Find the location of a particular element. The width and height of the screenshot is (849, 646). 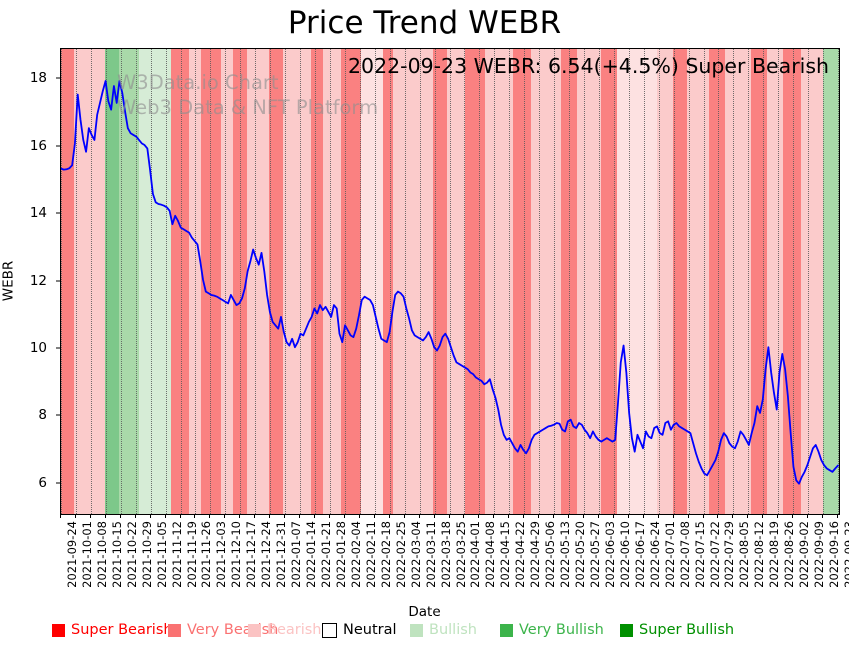

x-axis-tick-label: 2021-10-15 is located at coordinates (116, 554).